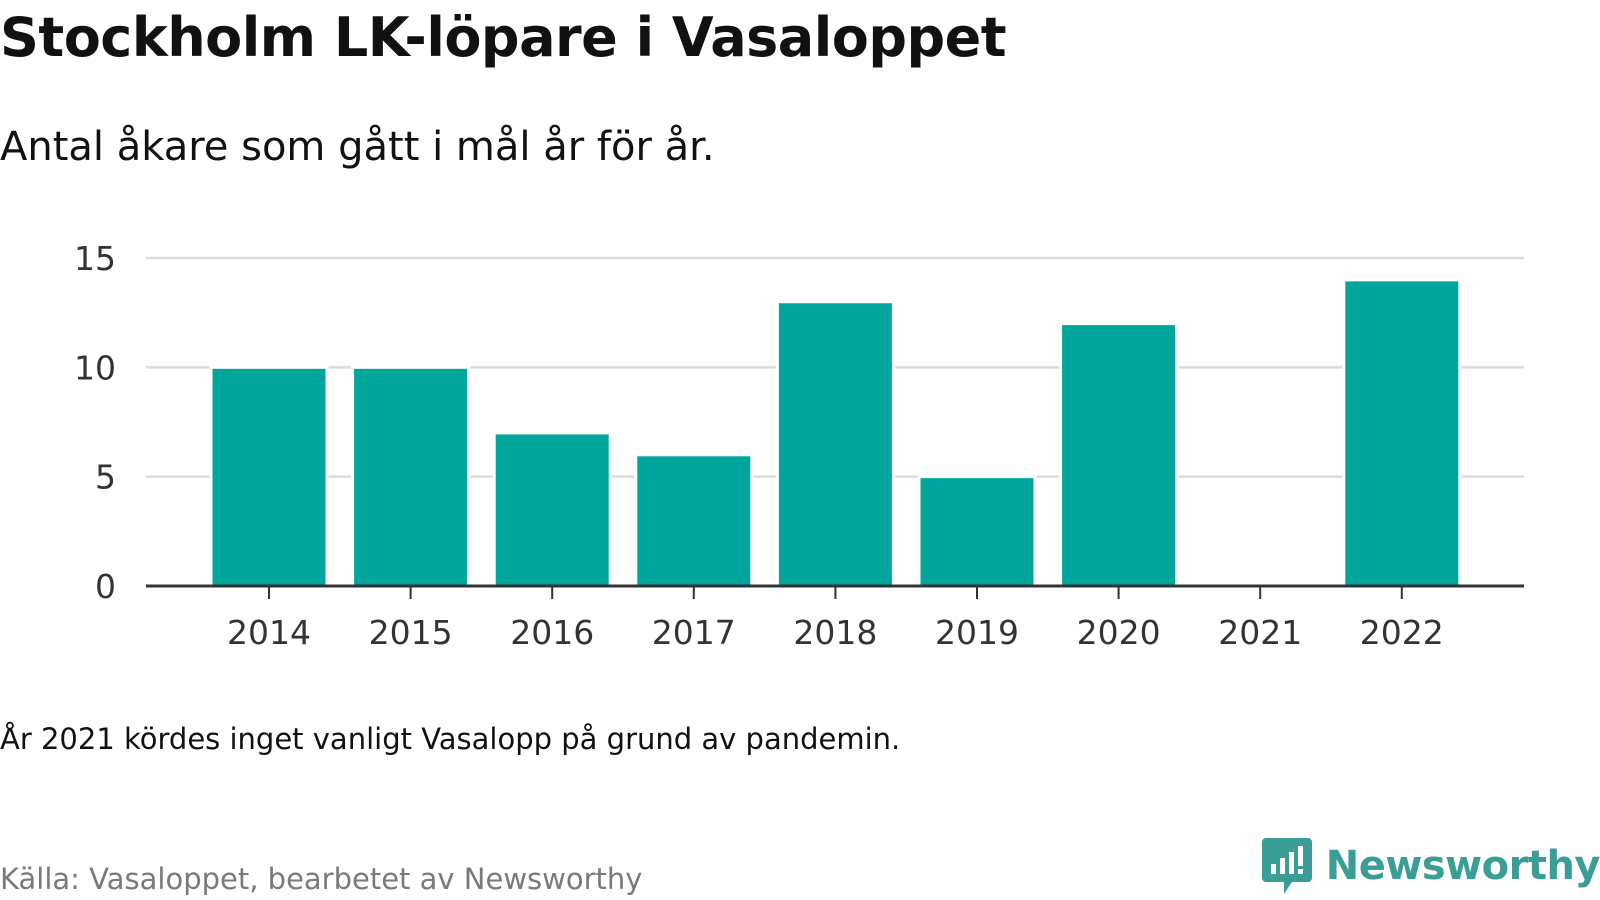 The height and width of the screenshot is (900, 1600). I want to click on x-axis, so click(835, 591).